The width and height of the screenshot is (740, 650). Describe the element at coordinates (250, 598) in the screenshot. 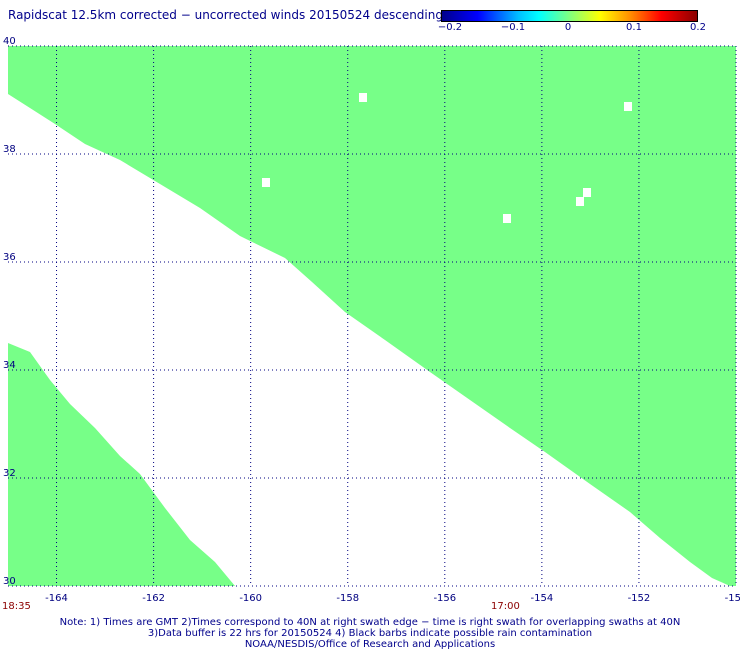

I see `longitude-tick-label: -160` at that location.